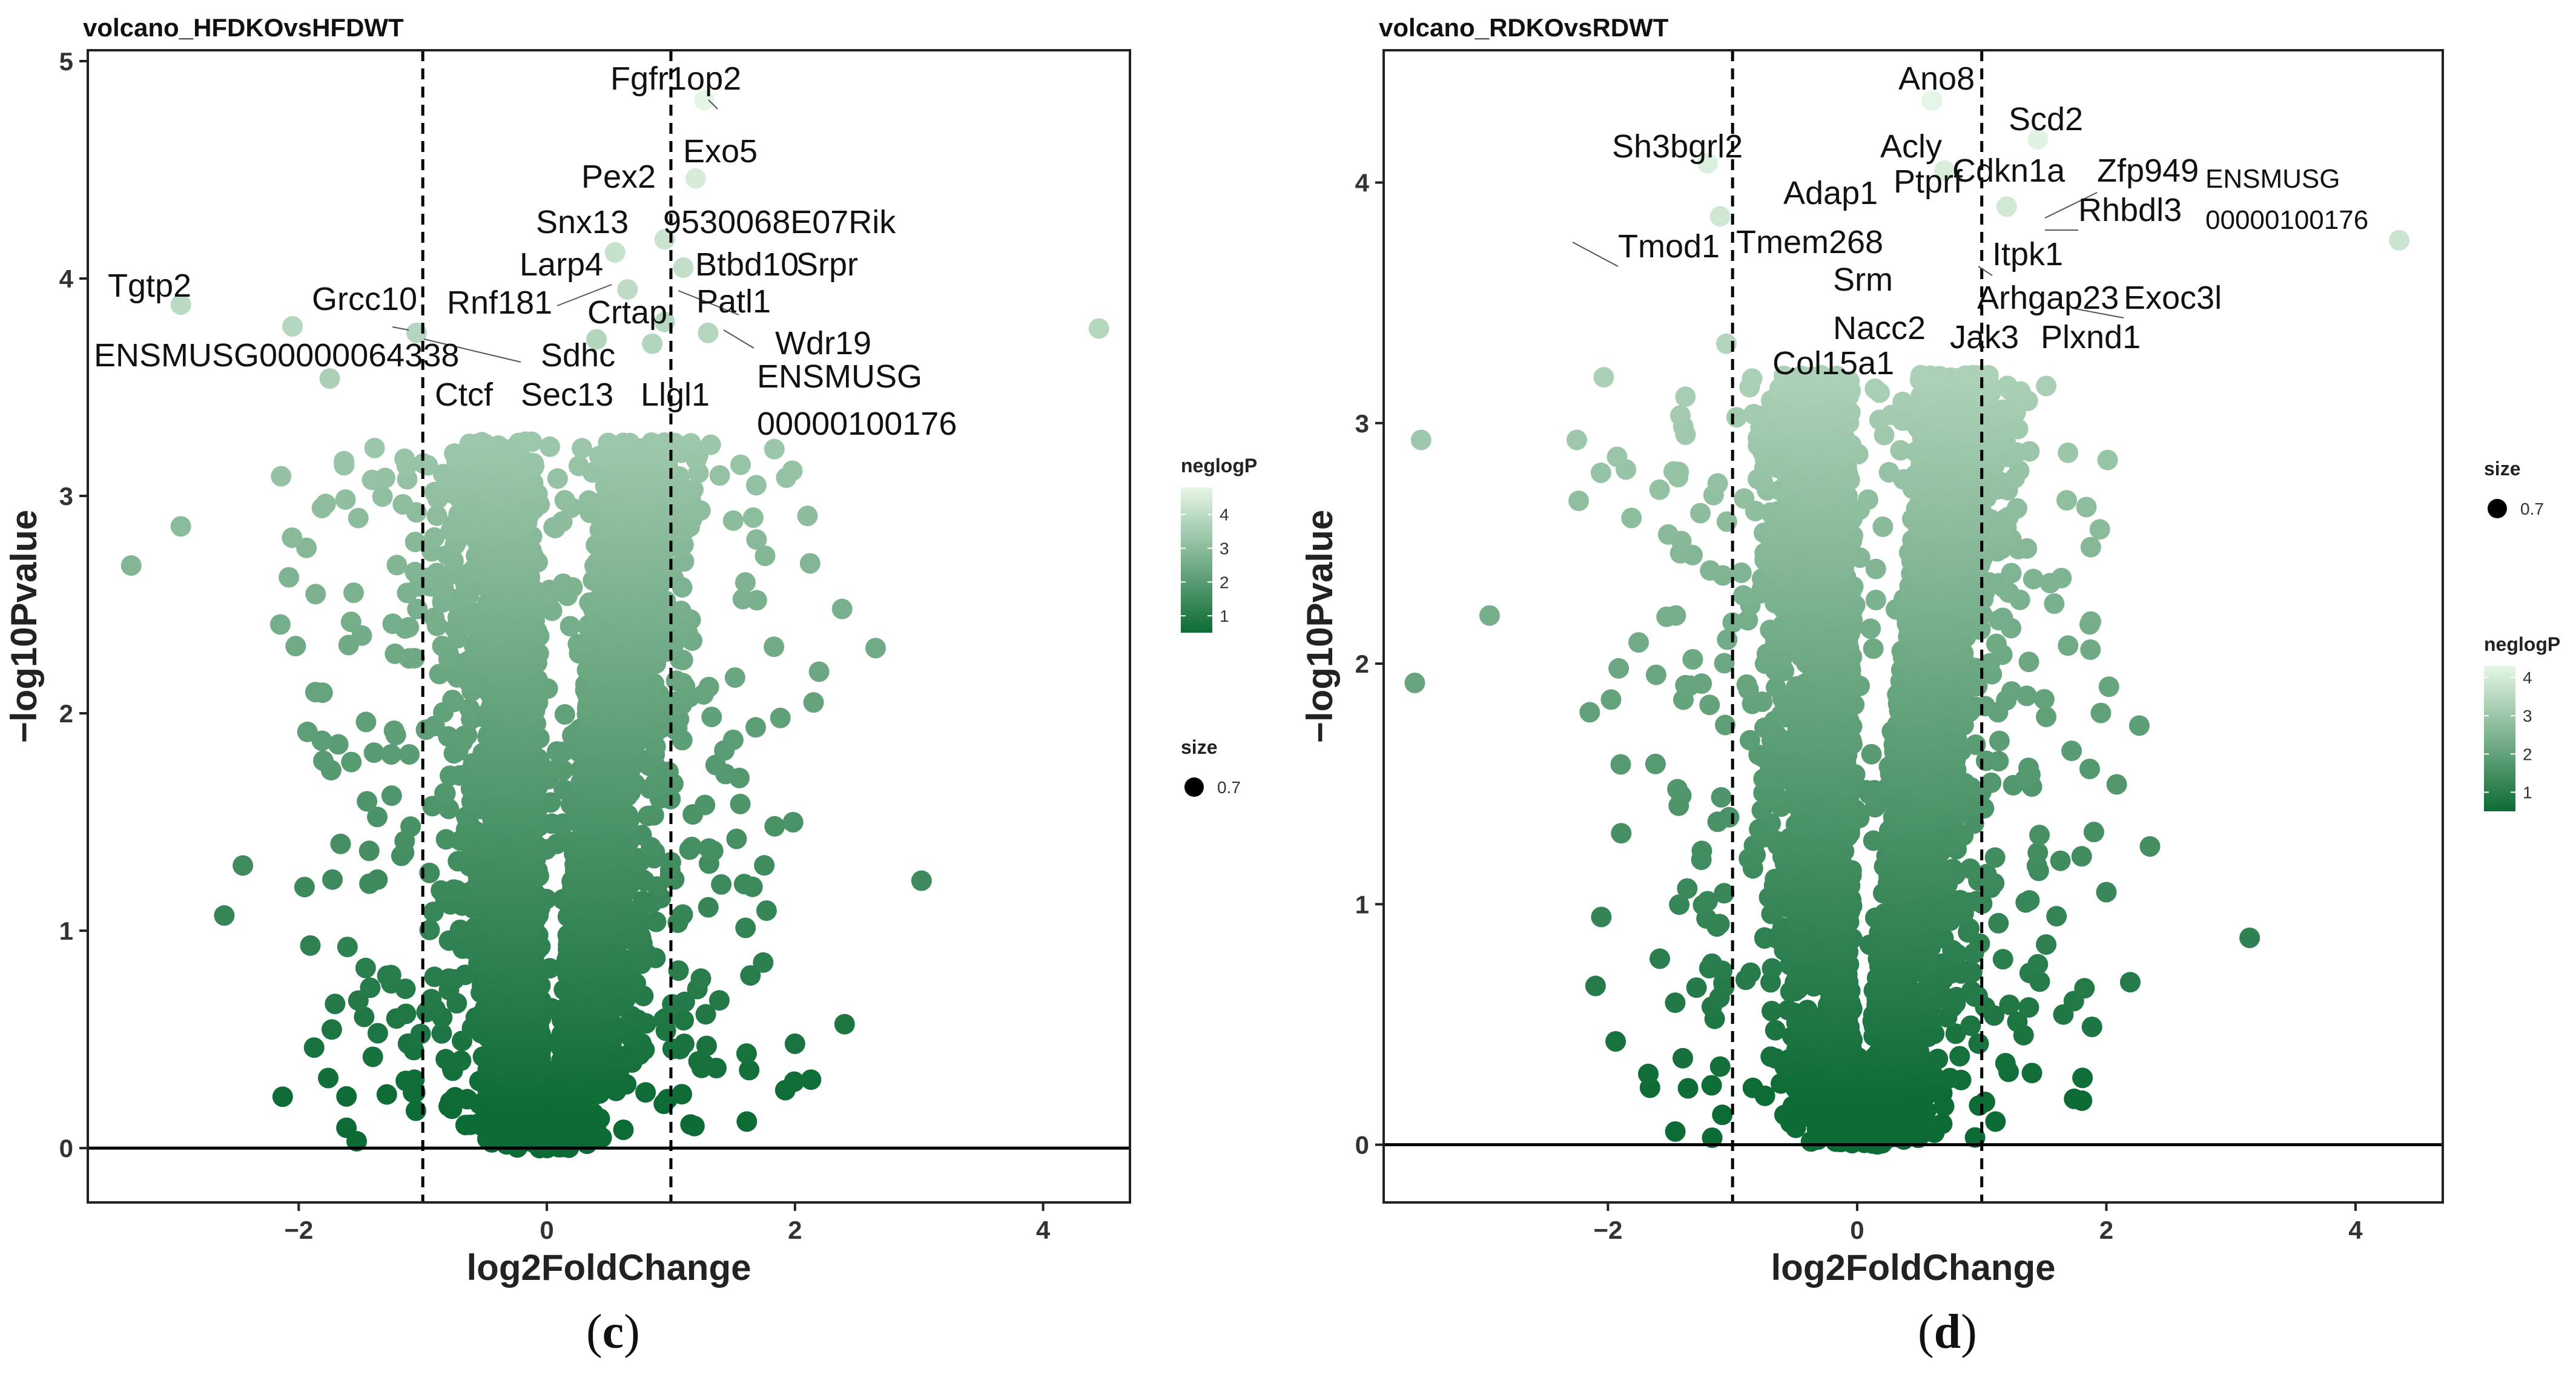  What do you see at coordinates (567, 395) in the screenshot?
I see `gene-label: Sec13` at bounding box center [567, 395].